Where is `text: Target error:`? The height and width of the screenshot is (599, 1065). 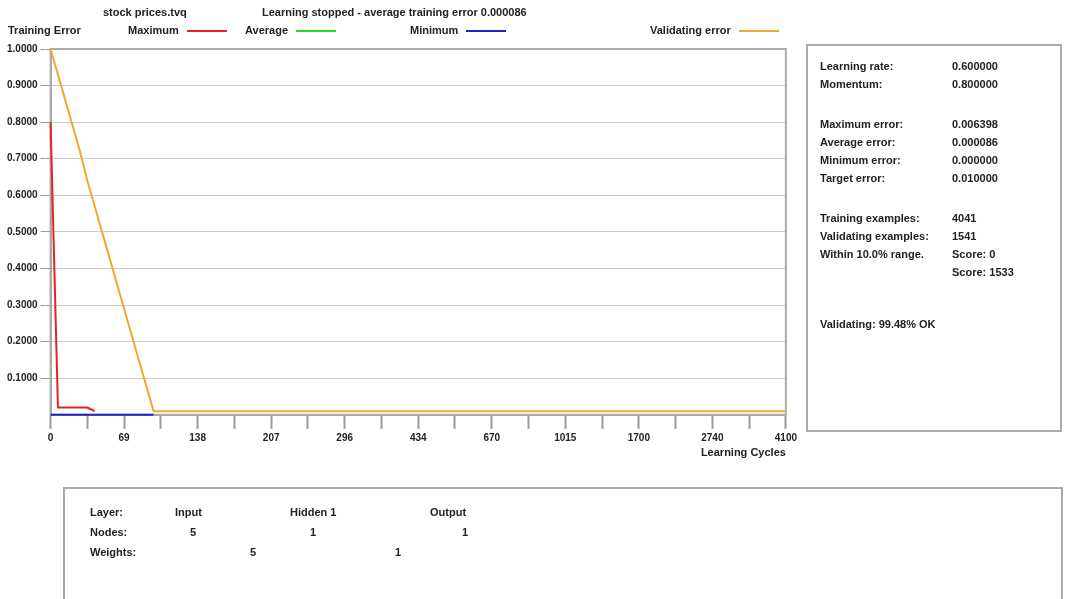
text: Target error: is located at coordinates (853, 178).